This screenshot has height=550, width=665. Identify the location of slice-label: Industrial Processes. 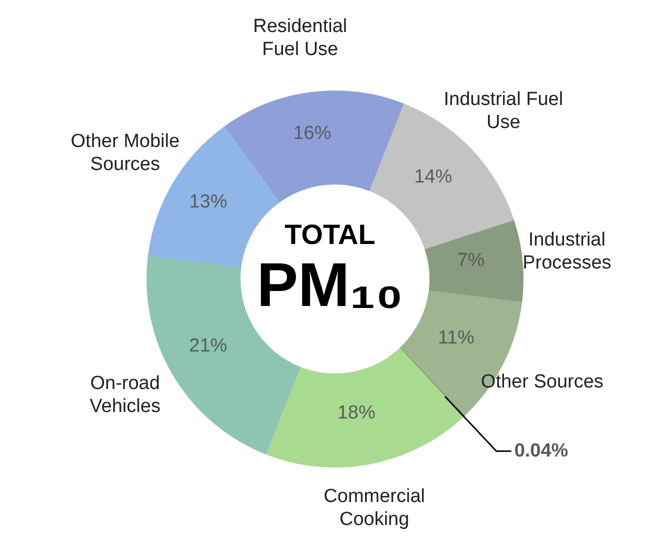
(567, 251).